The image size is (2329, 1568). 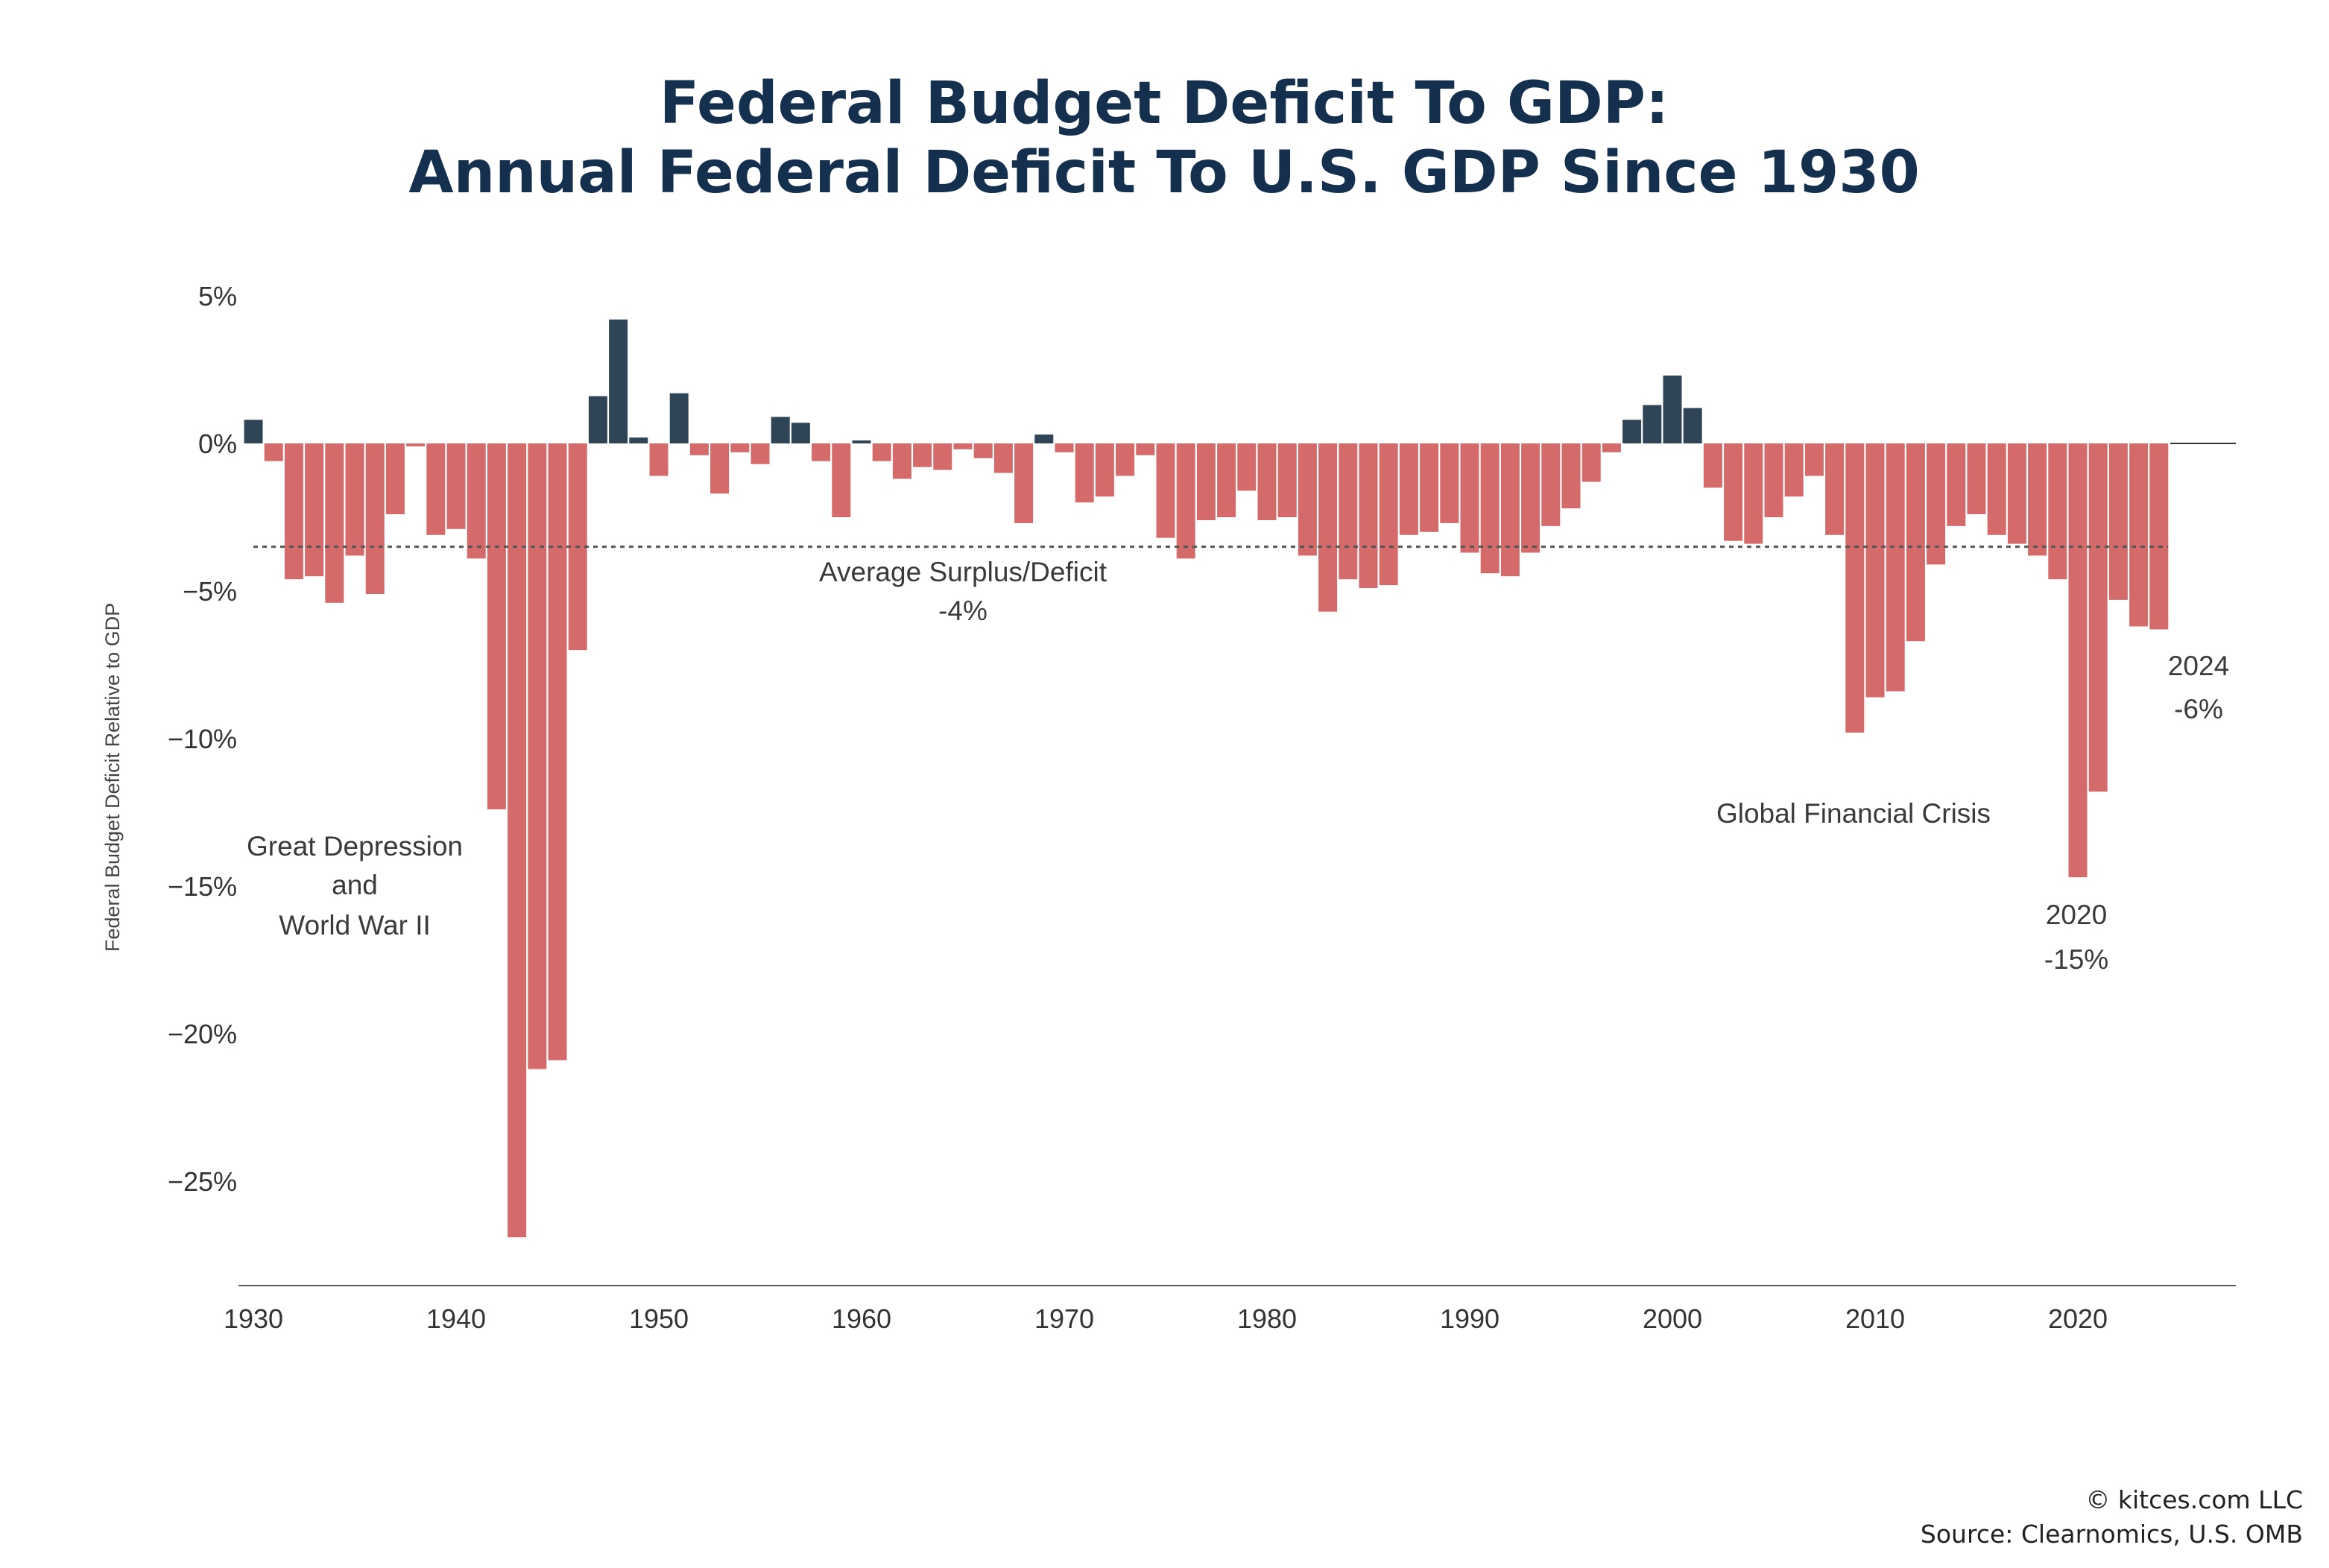 I want to click on bar-1999, so click(x=1653, y=424).